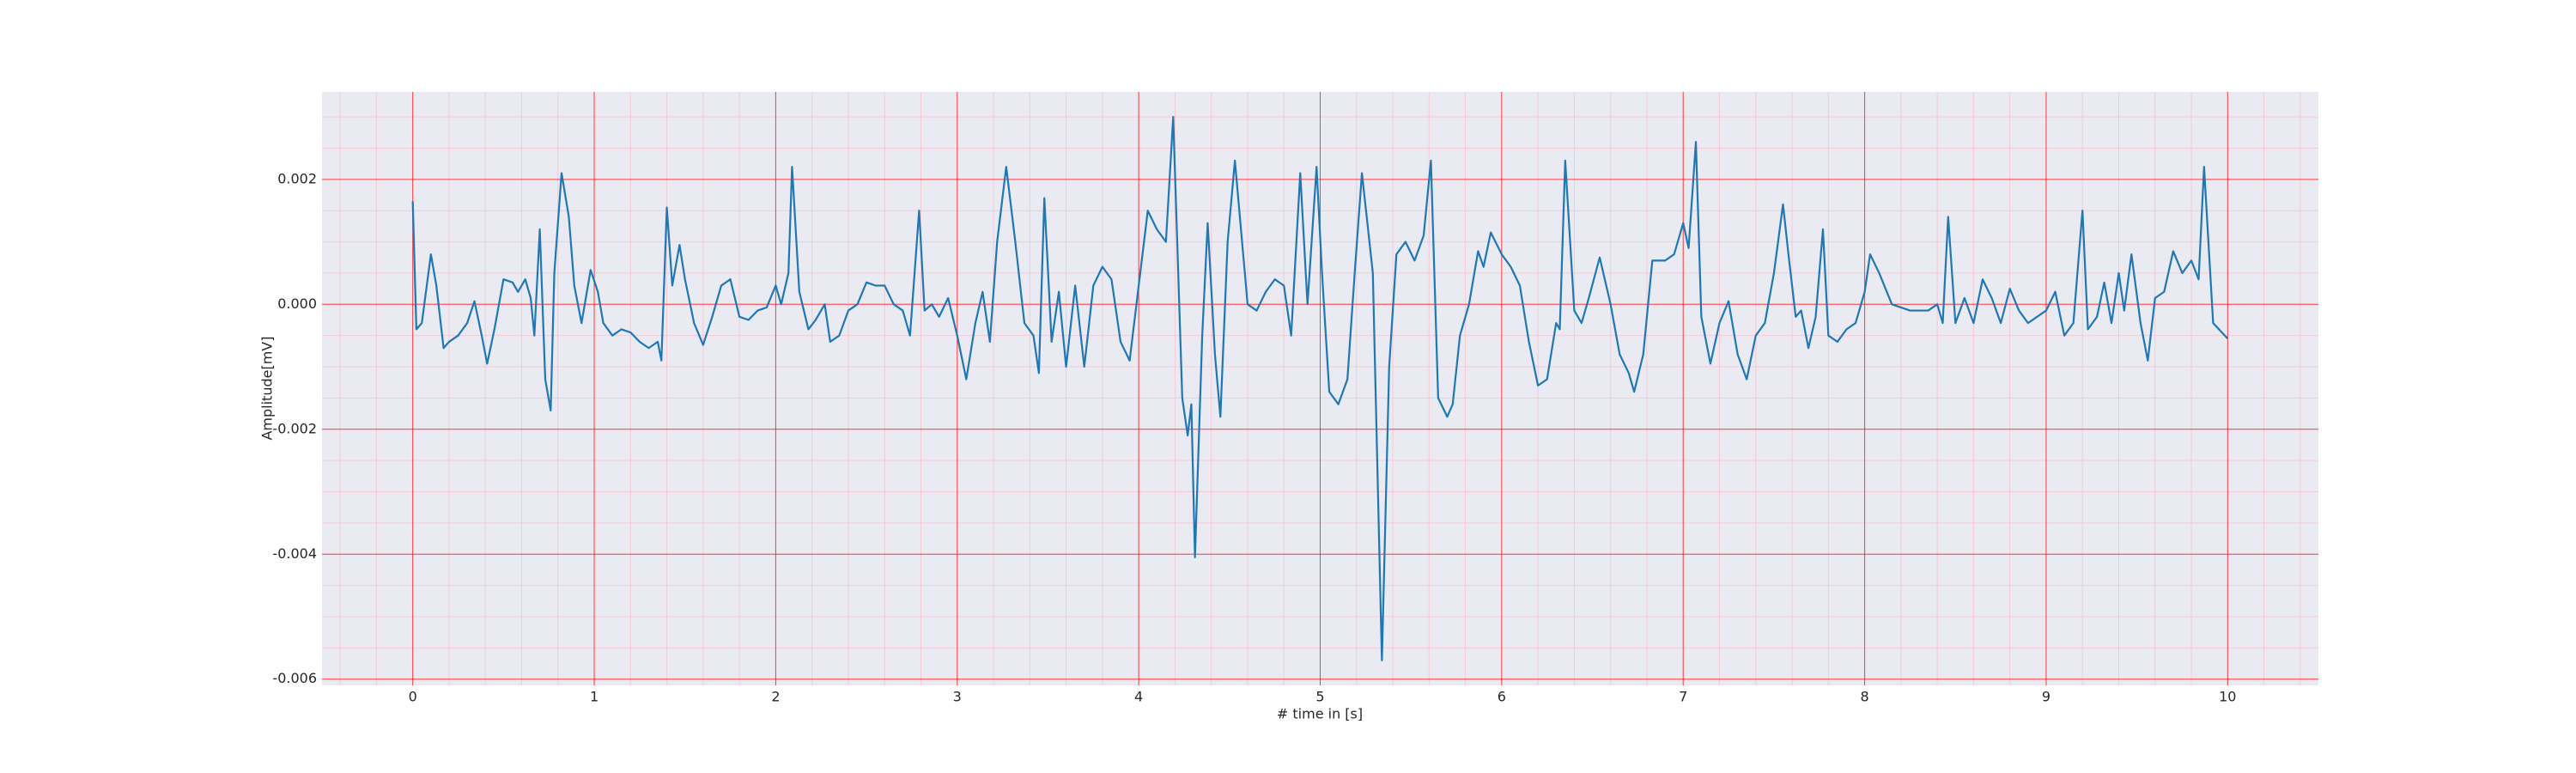 The height and width of the screenshot is (773, 2576). I want to click on x-tick-label: 8, so click(1864, 697).